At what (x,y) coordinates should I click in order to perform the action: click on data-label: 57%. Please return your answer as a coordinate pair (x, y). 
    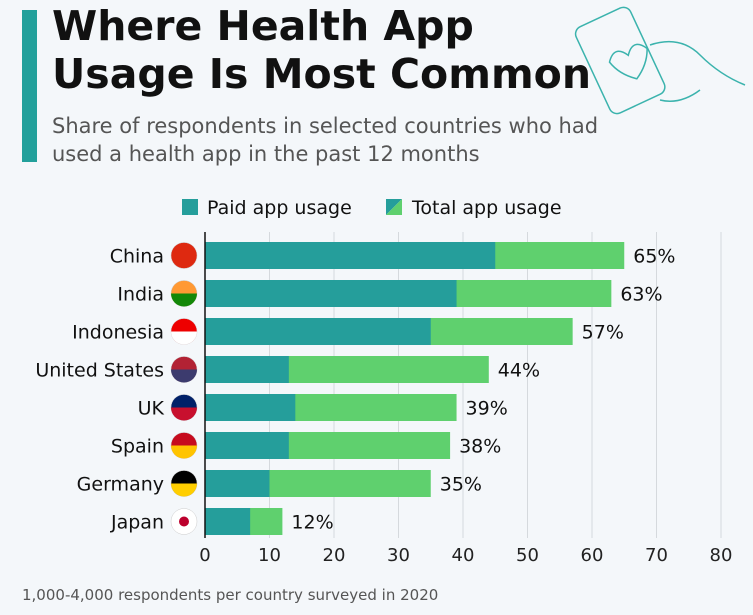
    Looking at the image, I should click on (603, 333).